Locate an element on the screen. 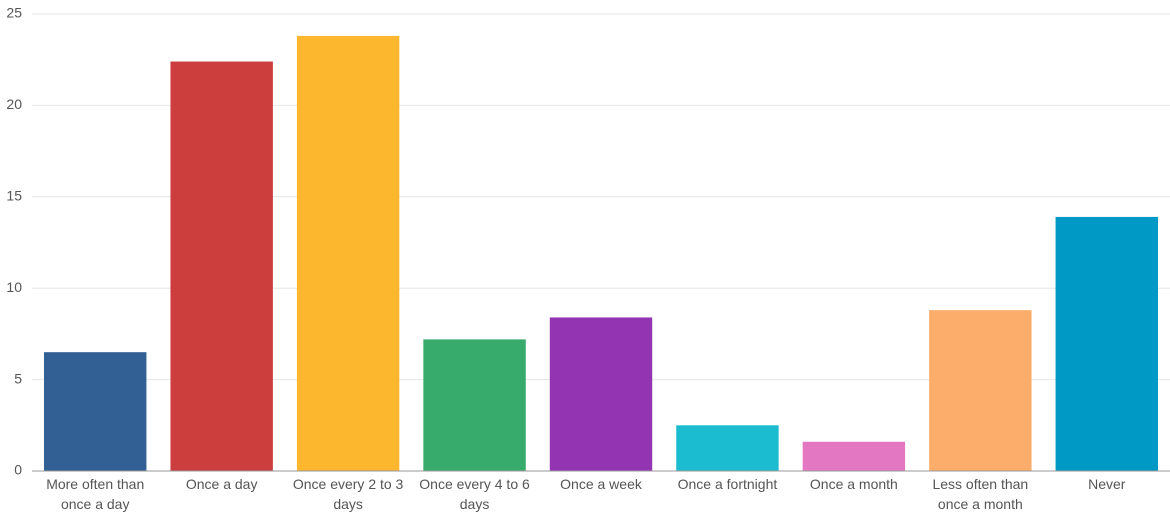 This screenshot has height=516, width=1170. x-tick-label: Once a week is located at coordinates (601, 484).